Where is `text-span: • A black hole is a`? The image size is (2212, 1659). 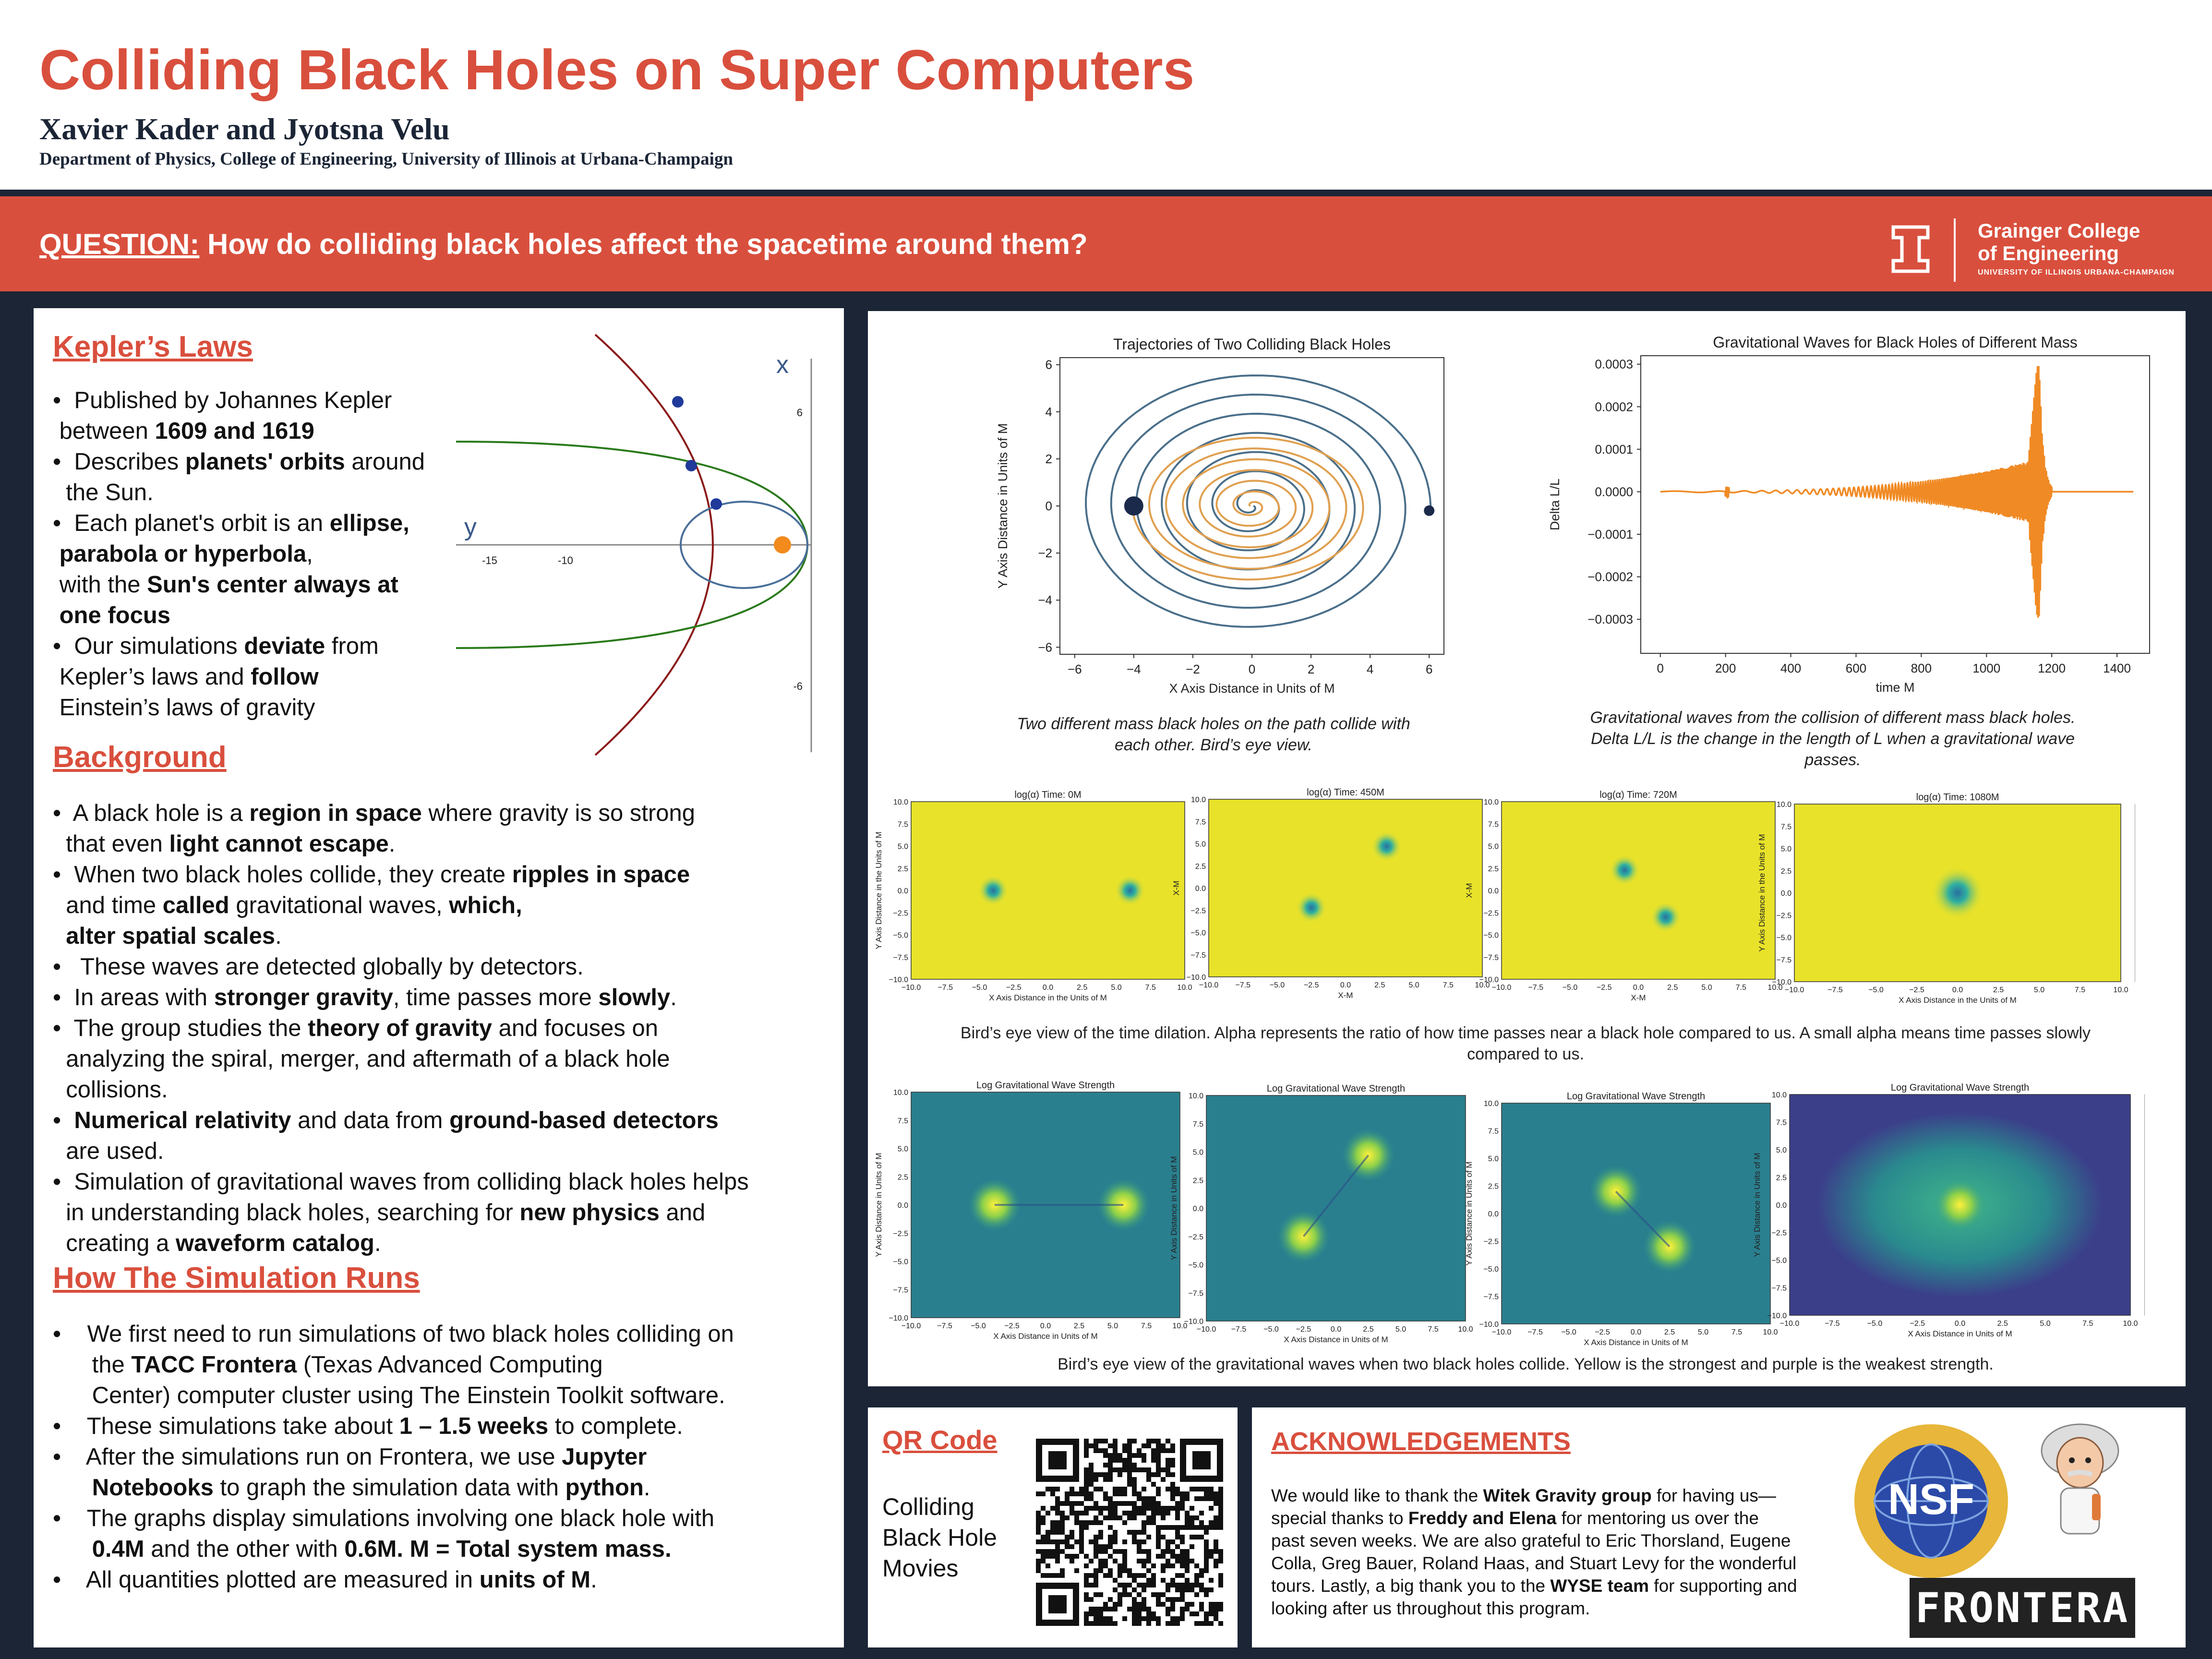
text-span: • A black hole is a is located at coordinates (152, 813).